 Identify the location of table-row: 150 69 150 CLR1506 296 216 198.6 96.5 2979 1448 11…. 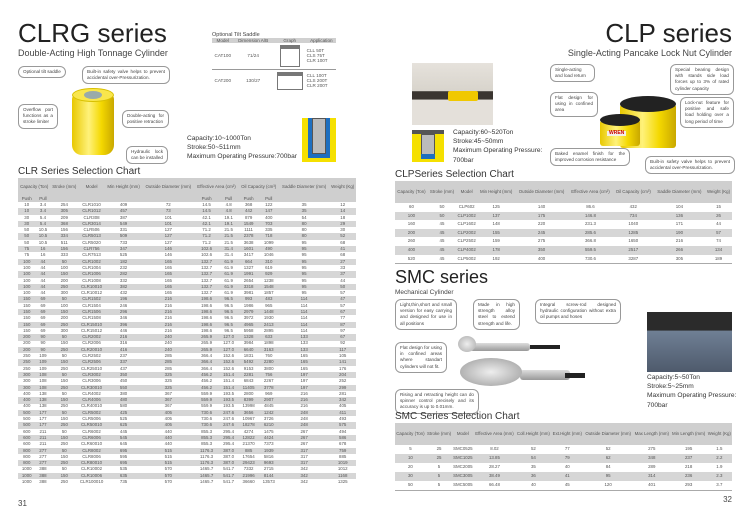
(187, 312).